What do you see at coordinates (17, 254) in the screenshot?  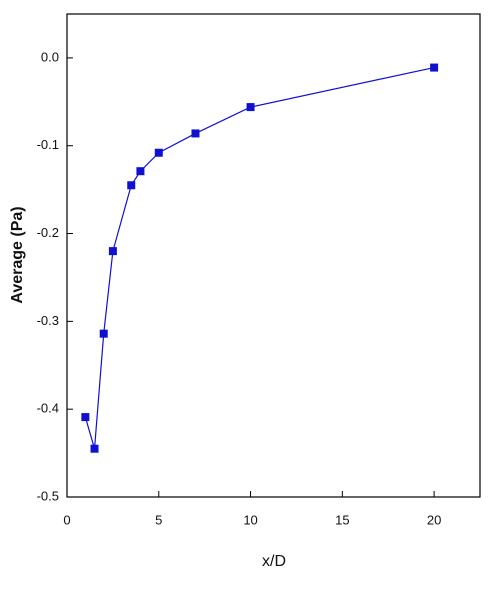 I see `y-axis-title: Average (Pa)` at bounding box center [17, 254].